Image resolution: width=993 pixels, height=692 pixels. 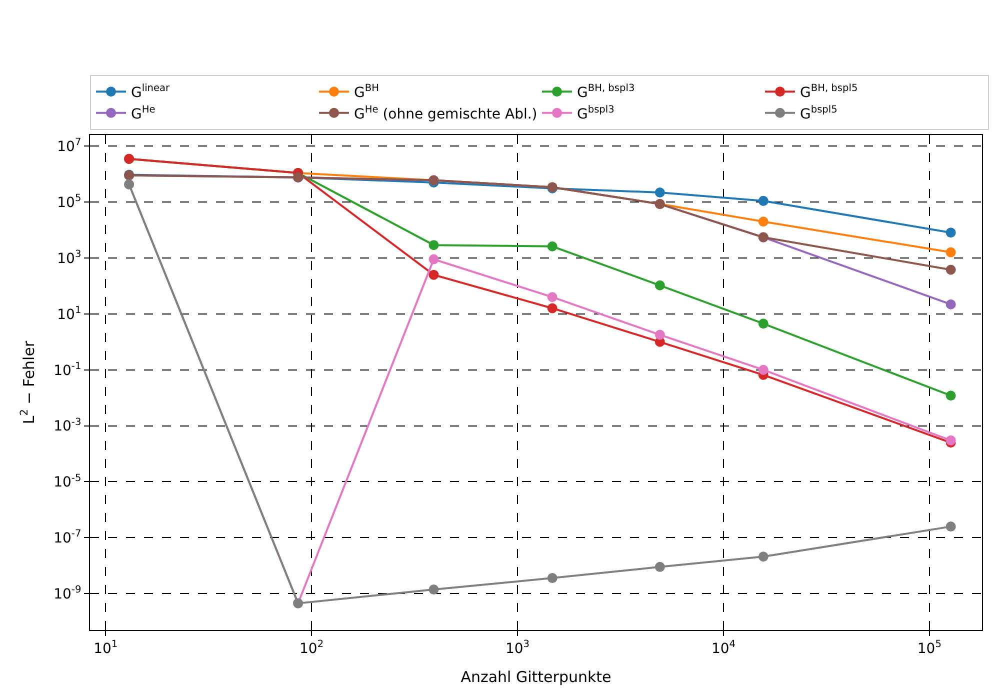 I want to click on legend-label: G$^{He}$ (ohne gemischte Abl.), so click(x=446, y=113).